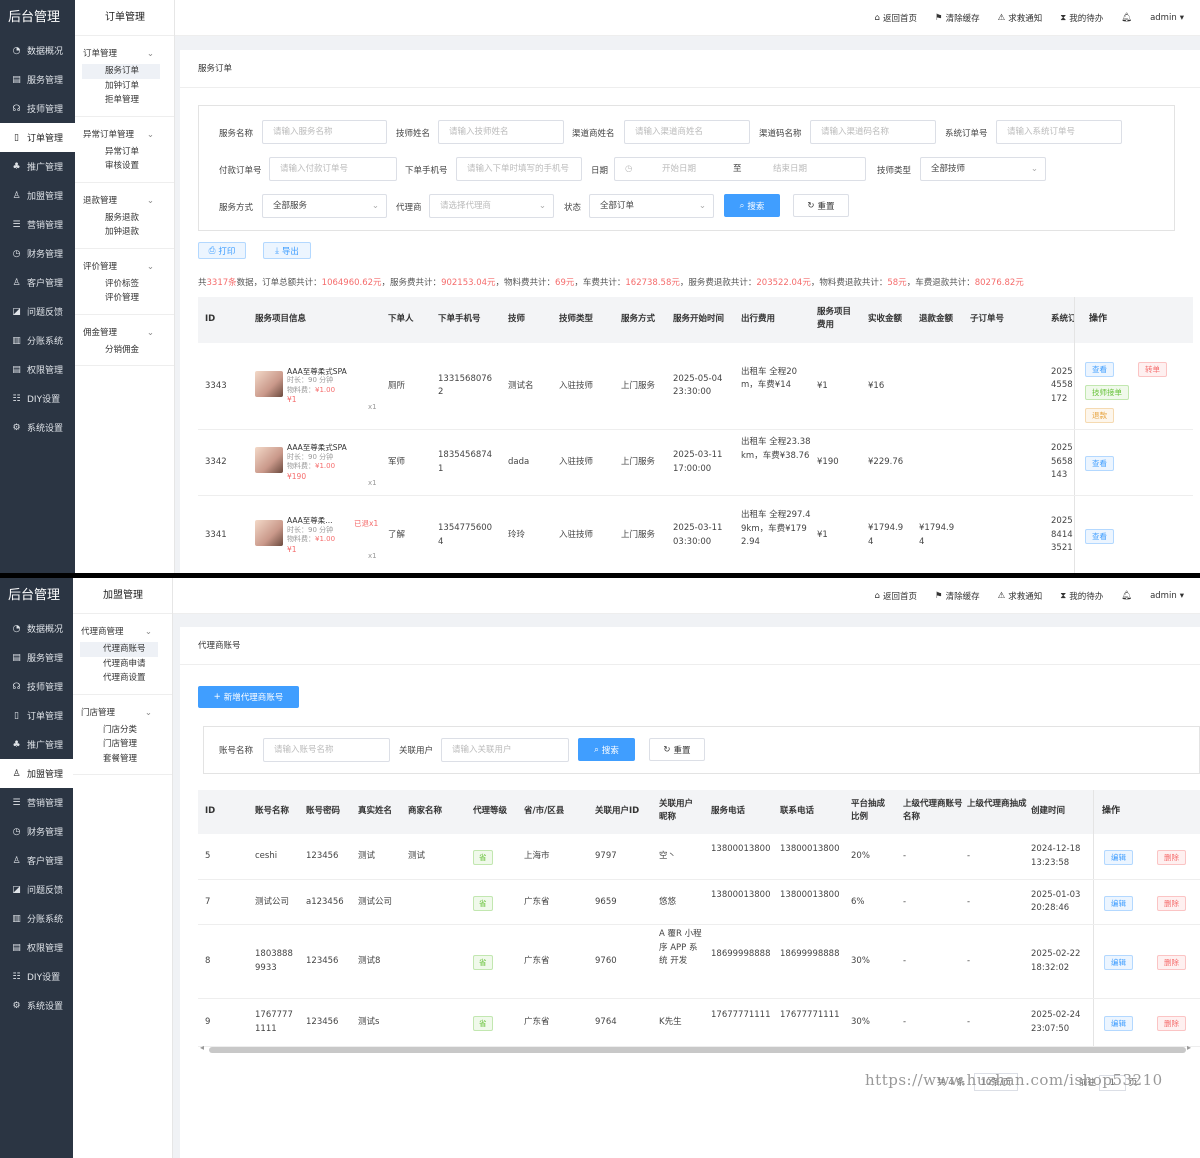 This screenshot has height=1158, width=1200. What do you see at coordinates (124, 678) in the screenshot?
I see `subnav-item: 代理商设置` at bounding box center [124, 678].